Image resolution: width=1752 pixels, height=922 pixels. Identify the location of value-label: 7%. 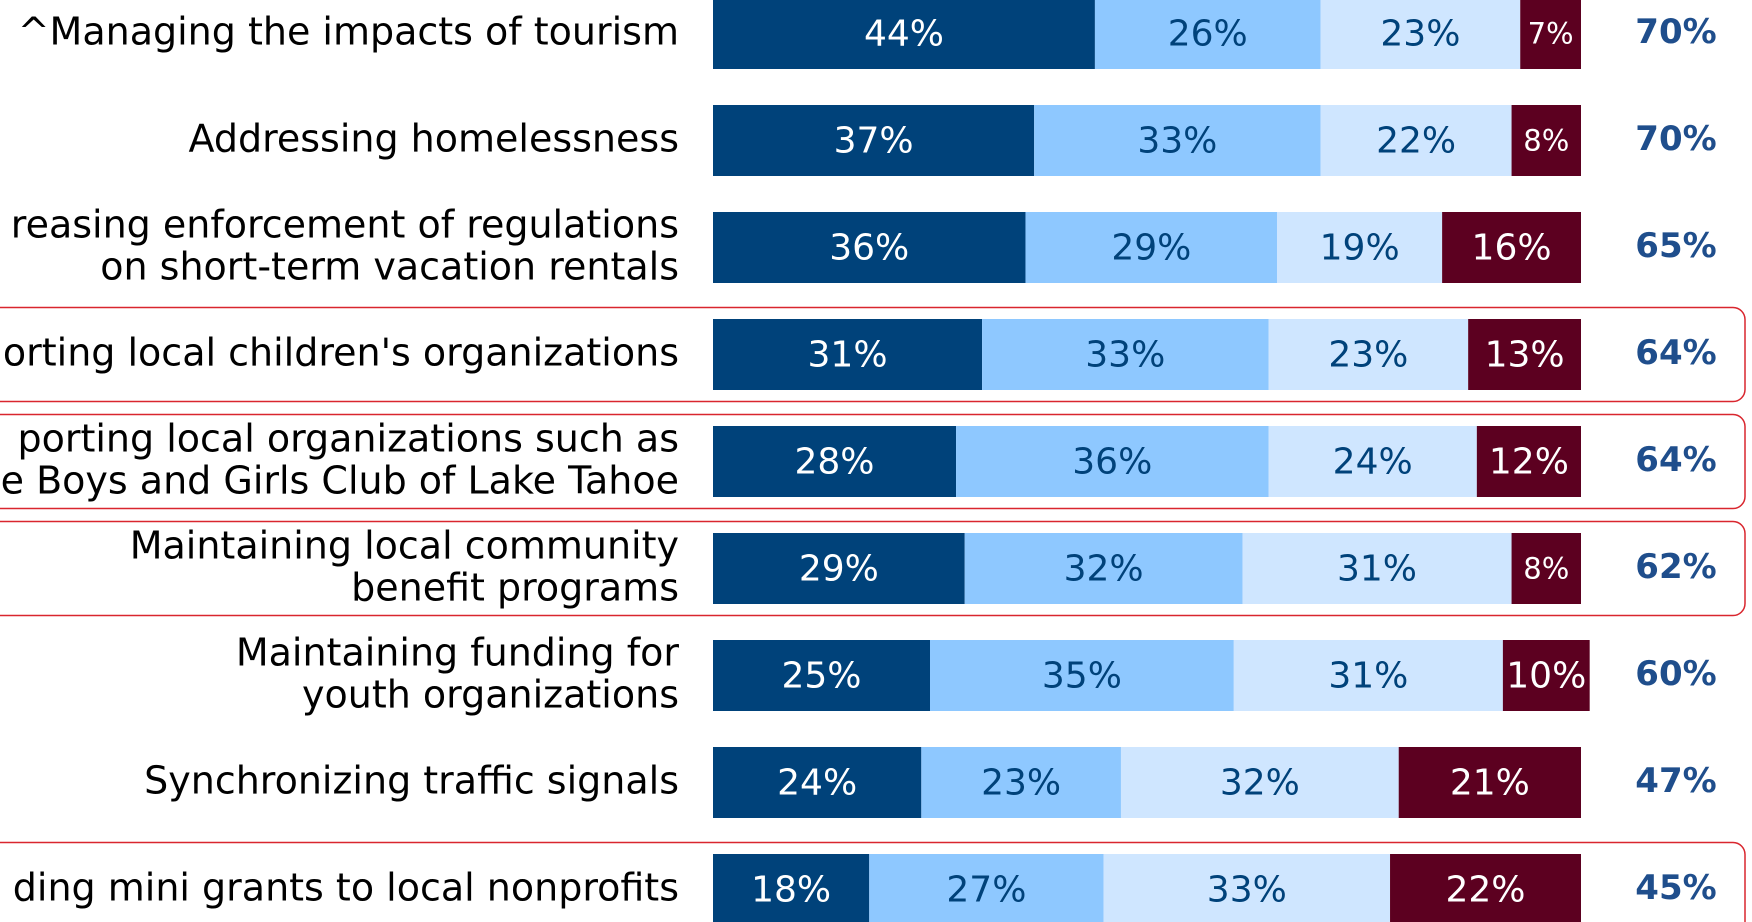
(1551, 34).